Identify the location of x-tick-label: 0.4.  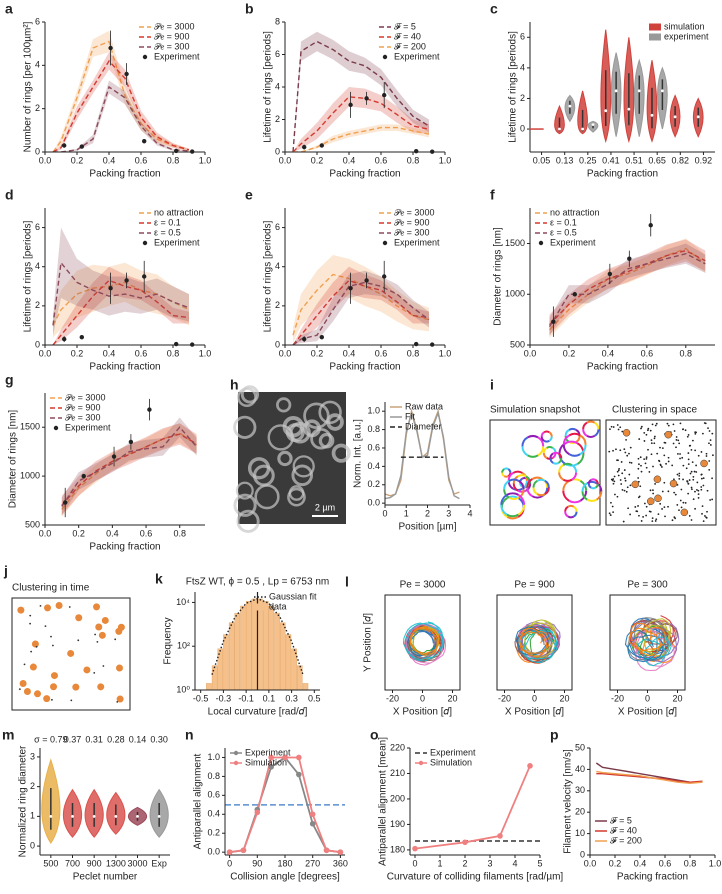
(109, 353).